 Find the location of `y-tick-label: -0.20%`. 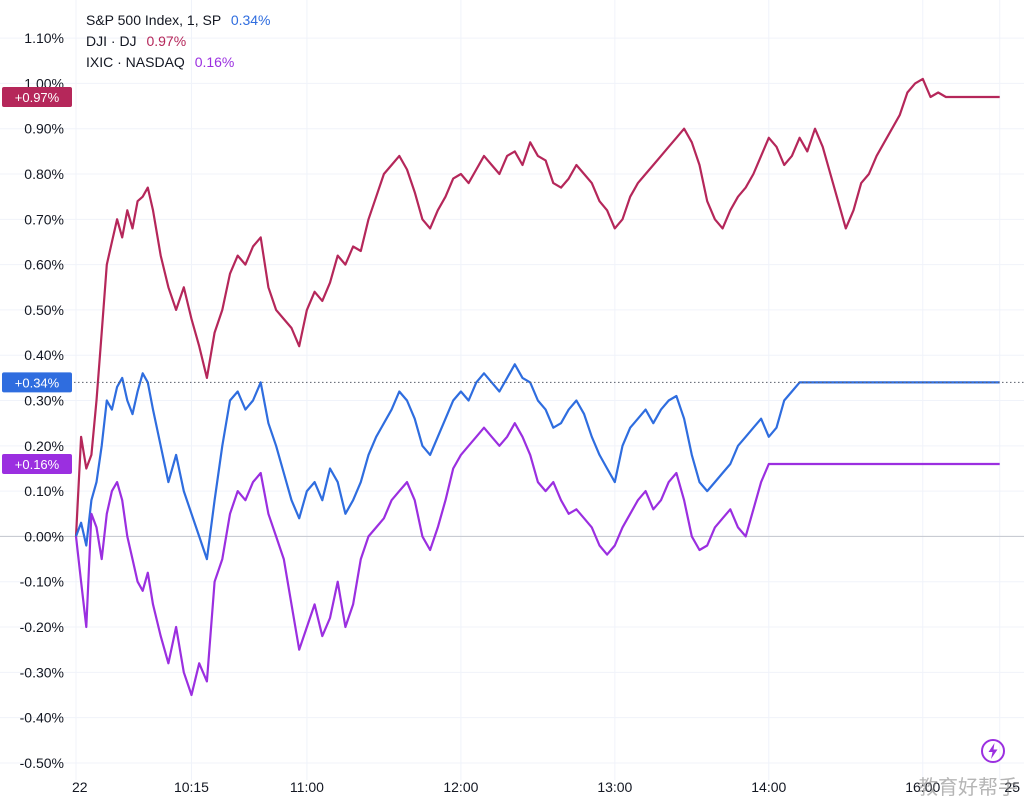

y-tick-label: -0.20% is located at coordinates (42, 627).